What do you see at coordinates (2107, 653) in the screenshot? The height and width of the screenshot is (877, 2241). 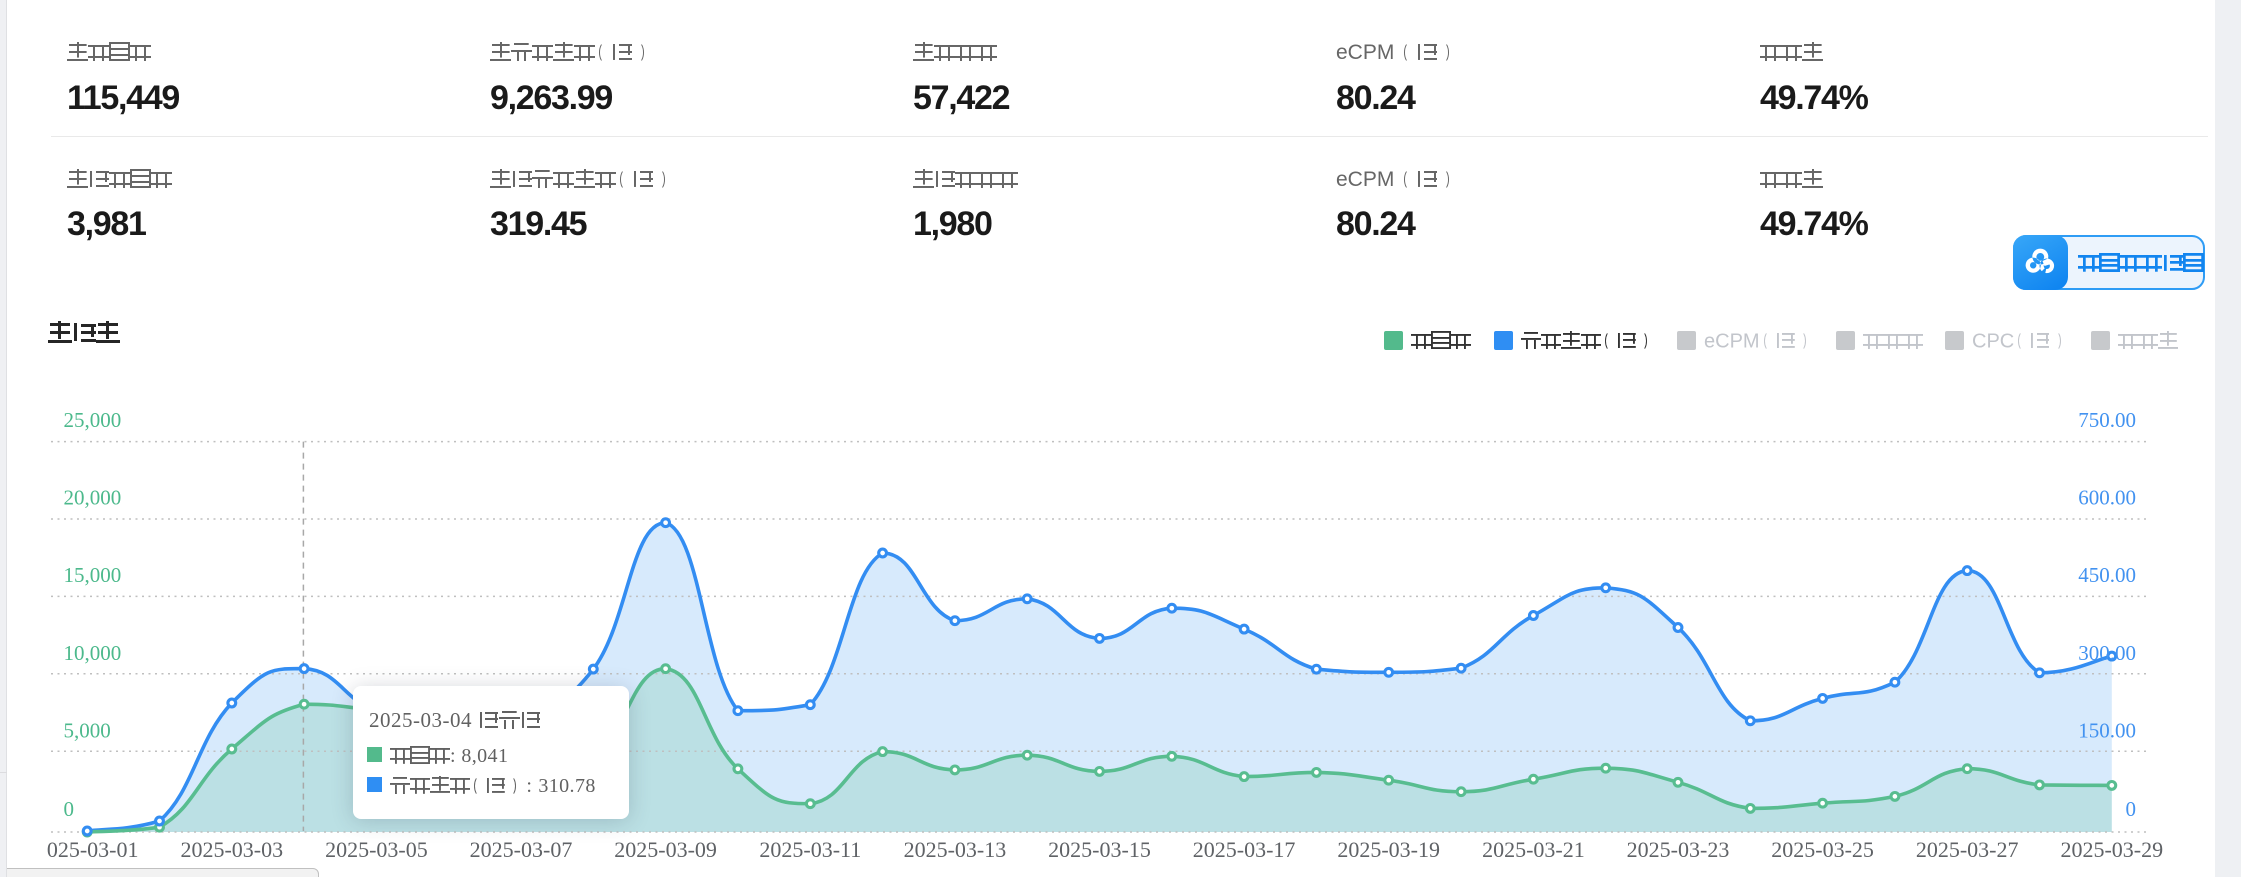 I see `svg-text: 300.00` at bounding box center [2107, 653].